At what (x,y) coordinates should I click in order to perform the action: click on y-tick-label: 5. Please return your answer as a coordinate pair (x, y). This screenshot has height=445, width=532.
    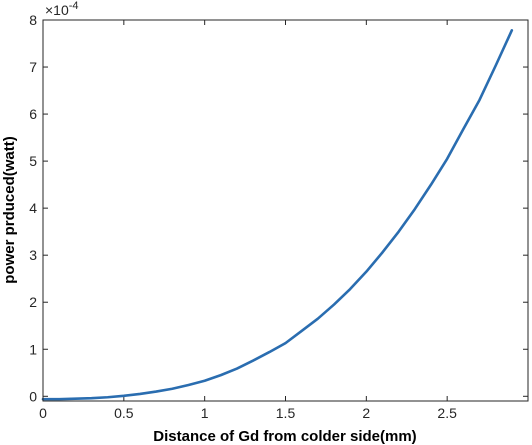
    Looking at the image, I should click on (33, 161).